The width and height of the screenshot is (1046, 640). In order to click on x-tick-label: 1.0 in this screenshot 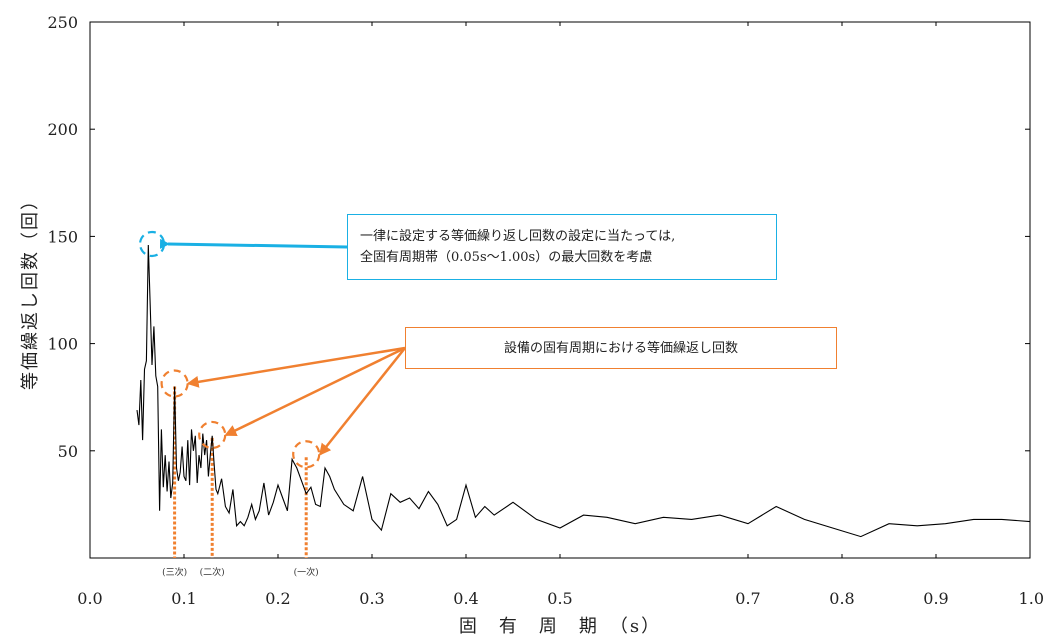, I will do `click(1031, 598)`.